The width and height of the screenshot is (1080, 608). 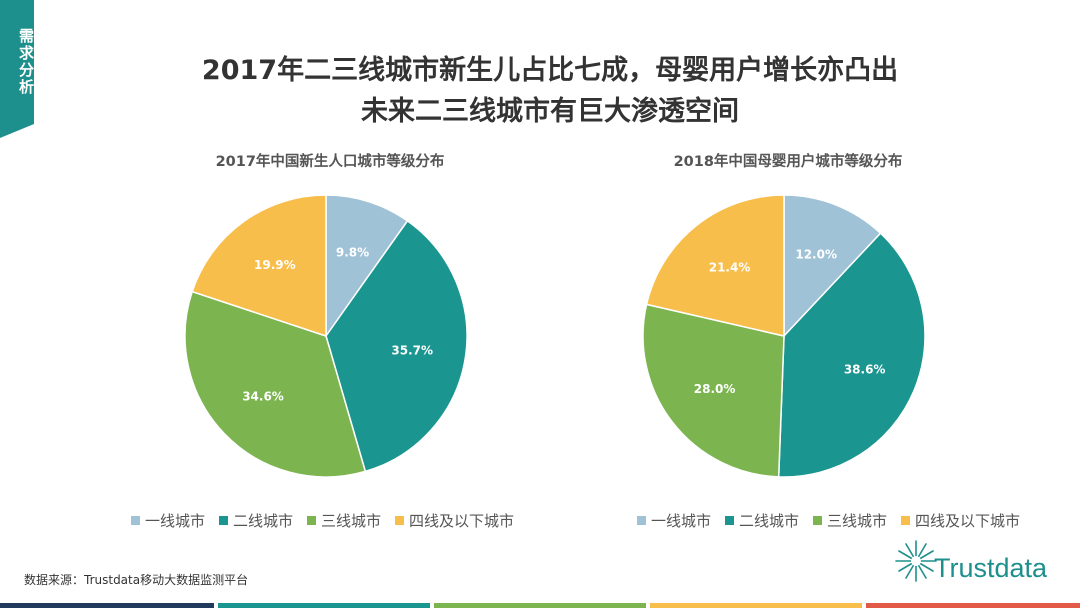 I want to click on trustdata-logo-icon, so click(x=916, y=561).